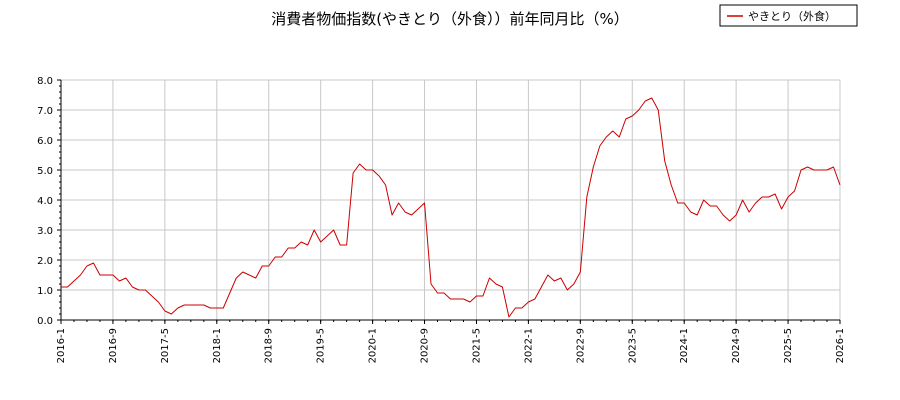  Describe the element at coordinates (792, 16) in the screenshot. I see `legend-label: やきとり（外食）` at that location.